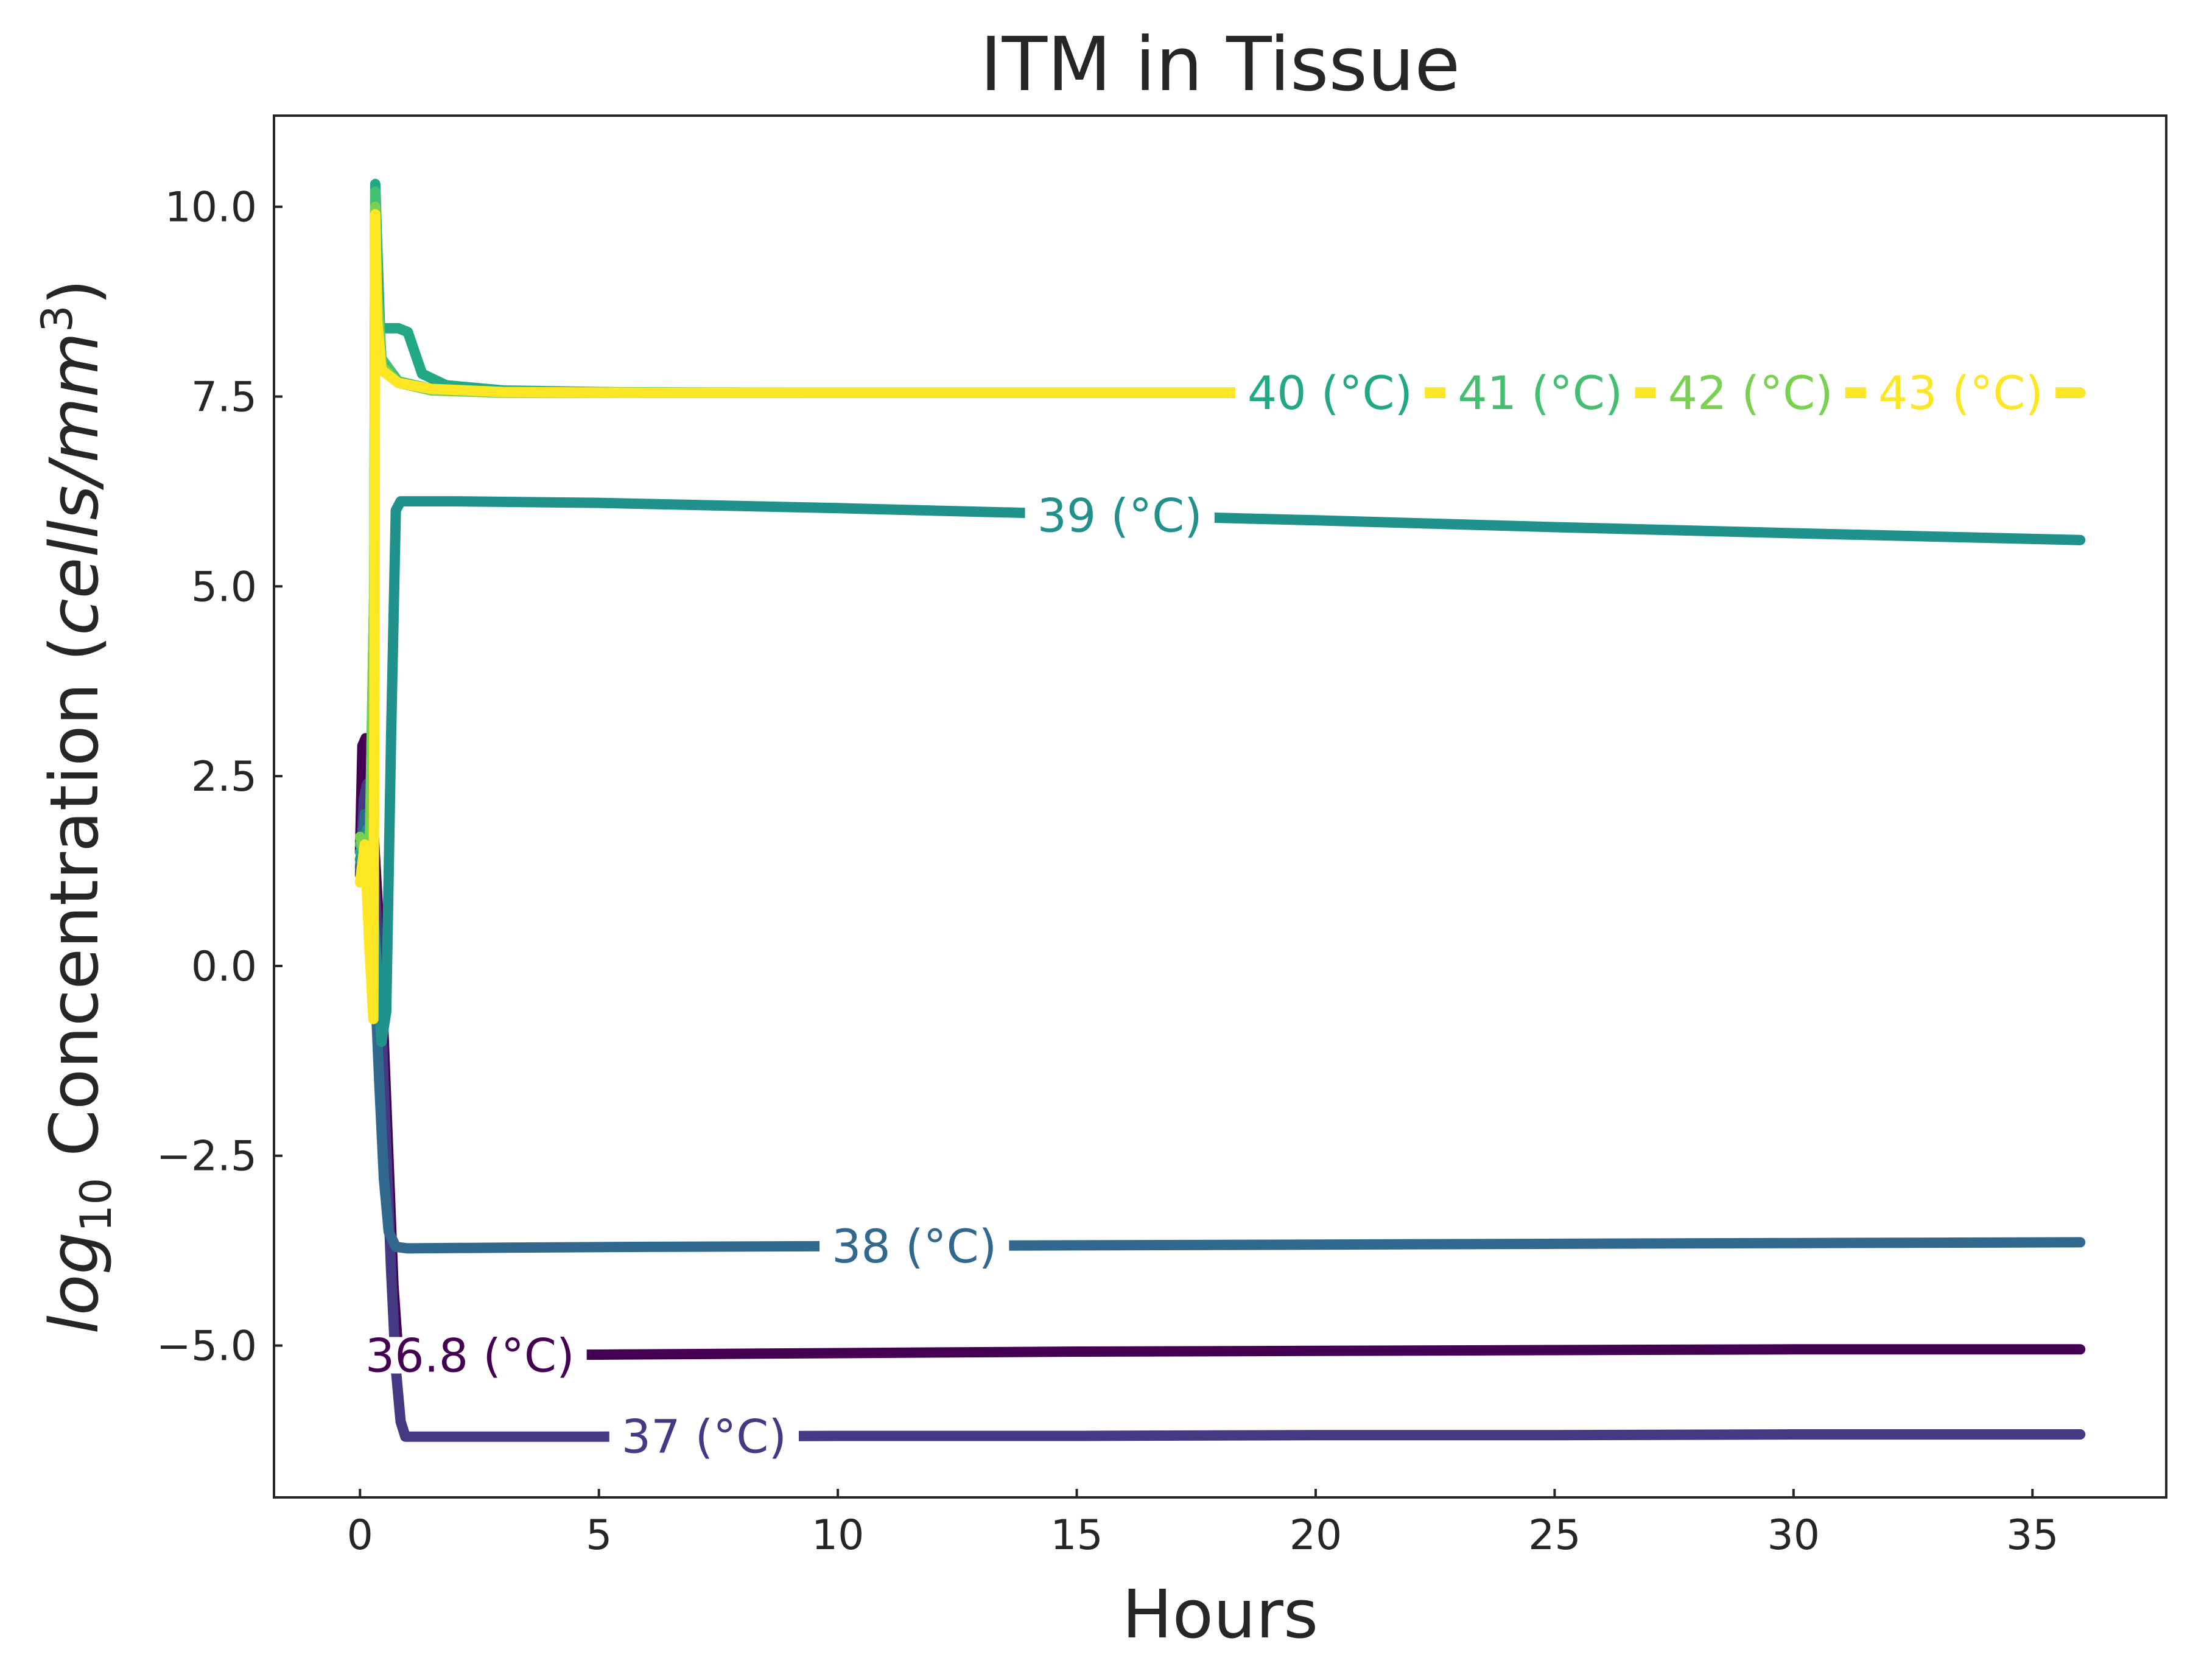  Describe the element at coordinates (224, 967) in the screenshot. I see `y-tick-label: 0.0` at that location.